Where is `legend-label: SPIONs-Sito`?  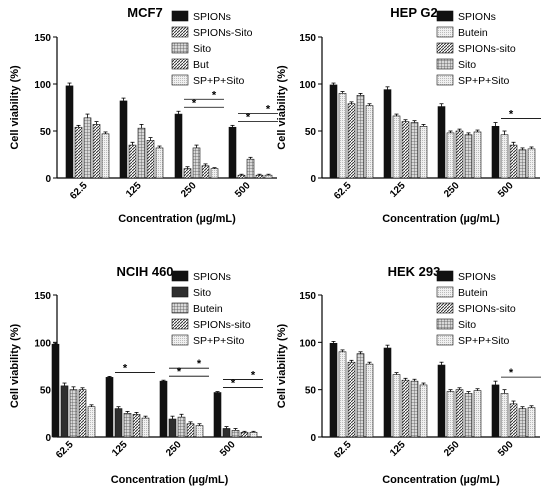
legend-label: SPIONs-Sito is located at coordinates (223, 33).